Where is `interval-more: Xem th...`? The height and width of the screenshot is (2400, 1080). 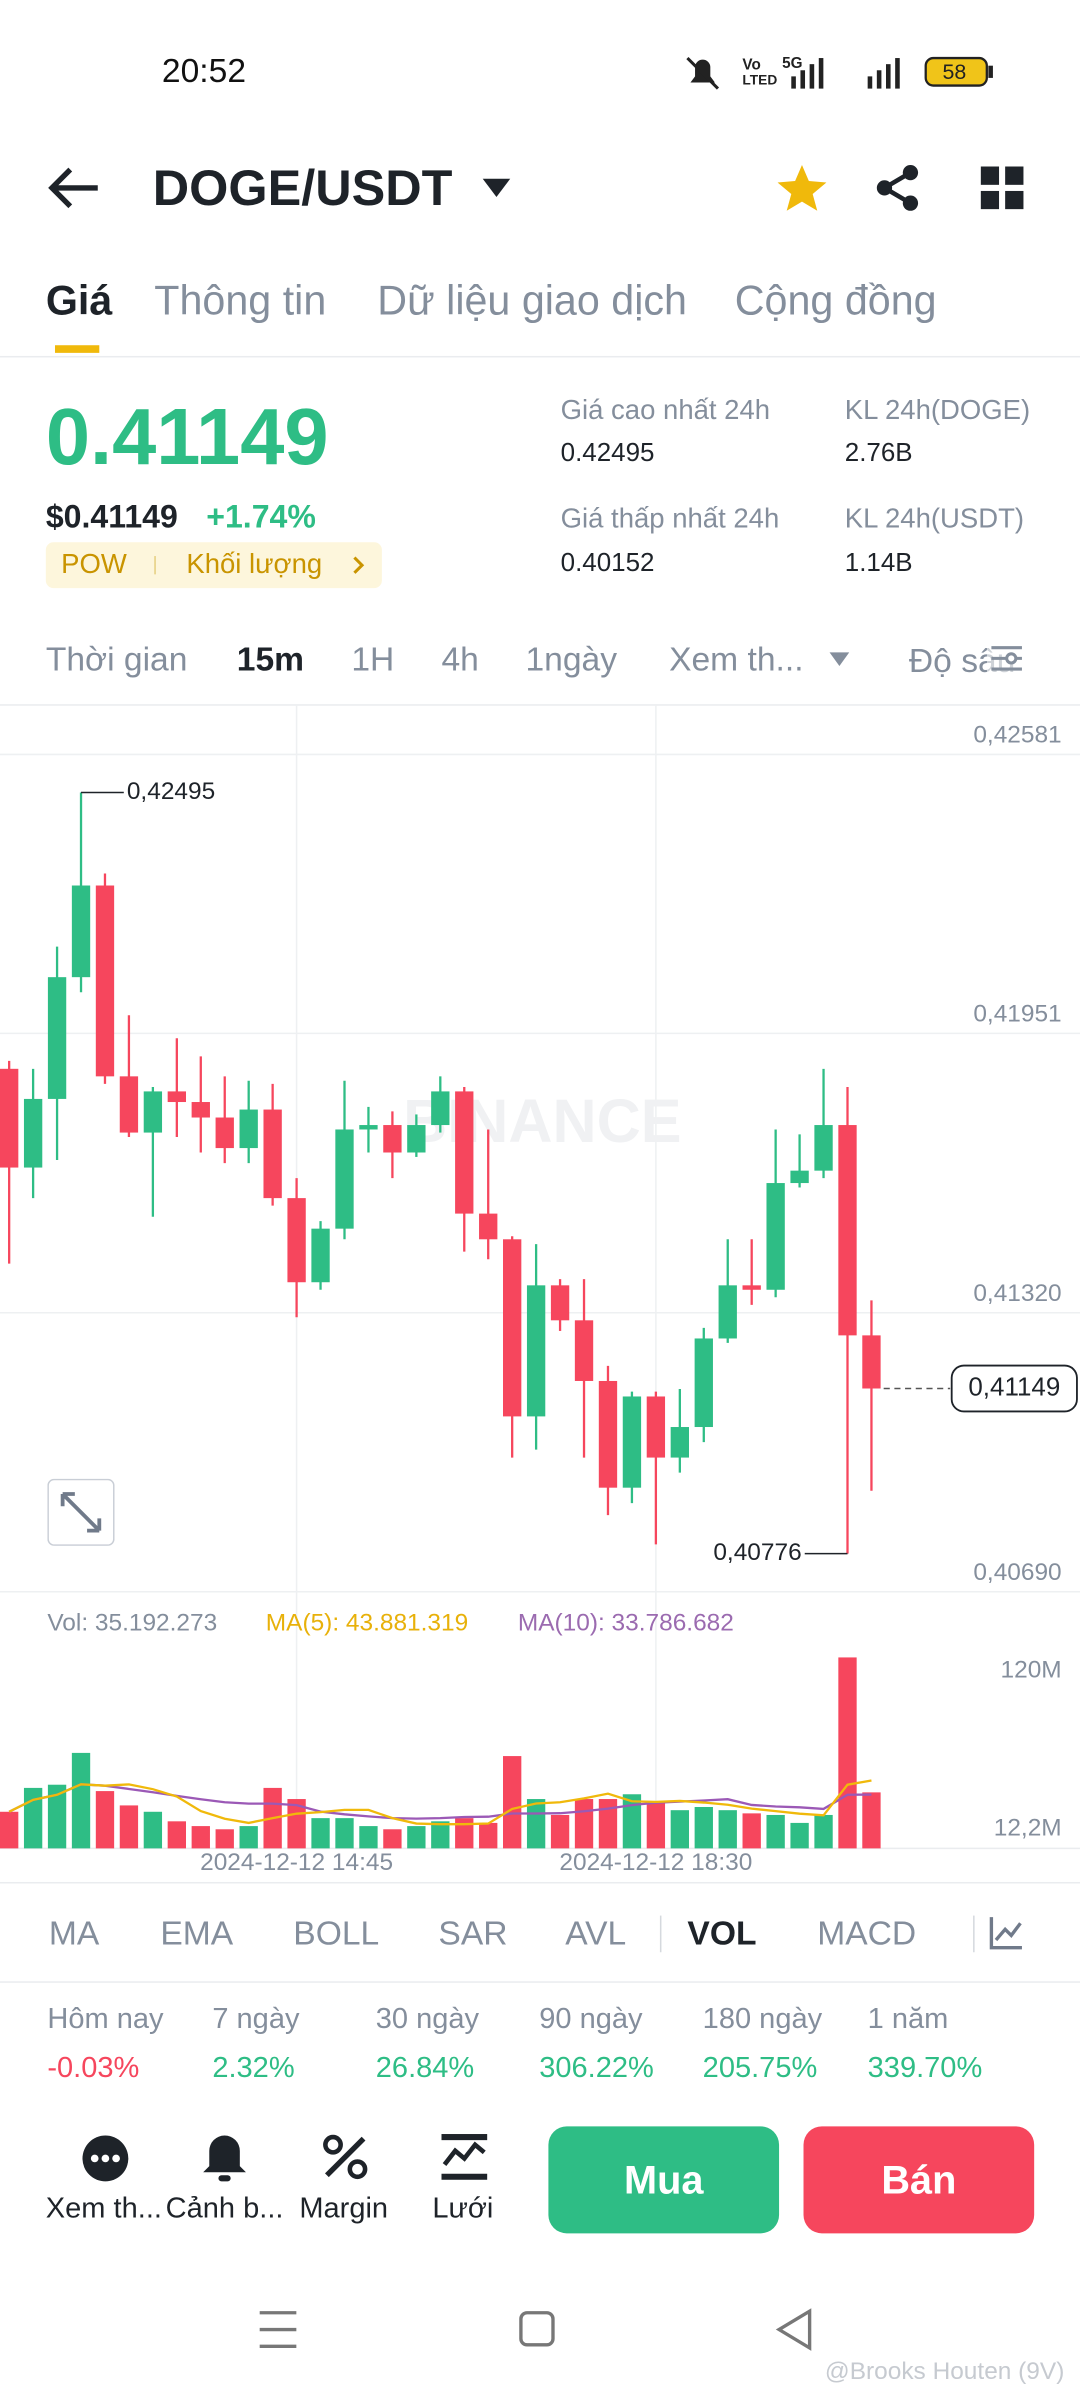 interval-more: Xem th... is located at coordinates (736, 658).